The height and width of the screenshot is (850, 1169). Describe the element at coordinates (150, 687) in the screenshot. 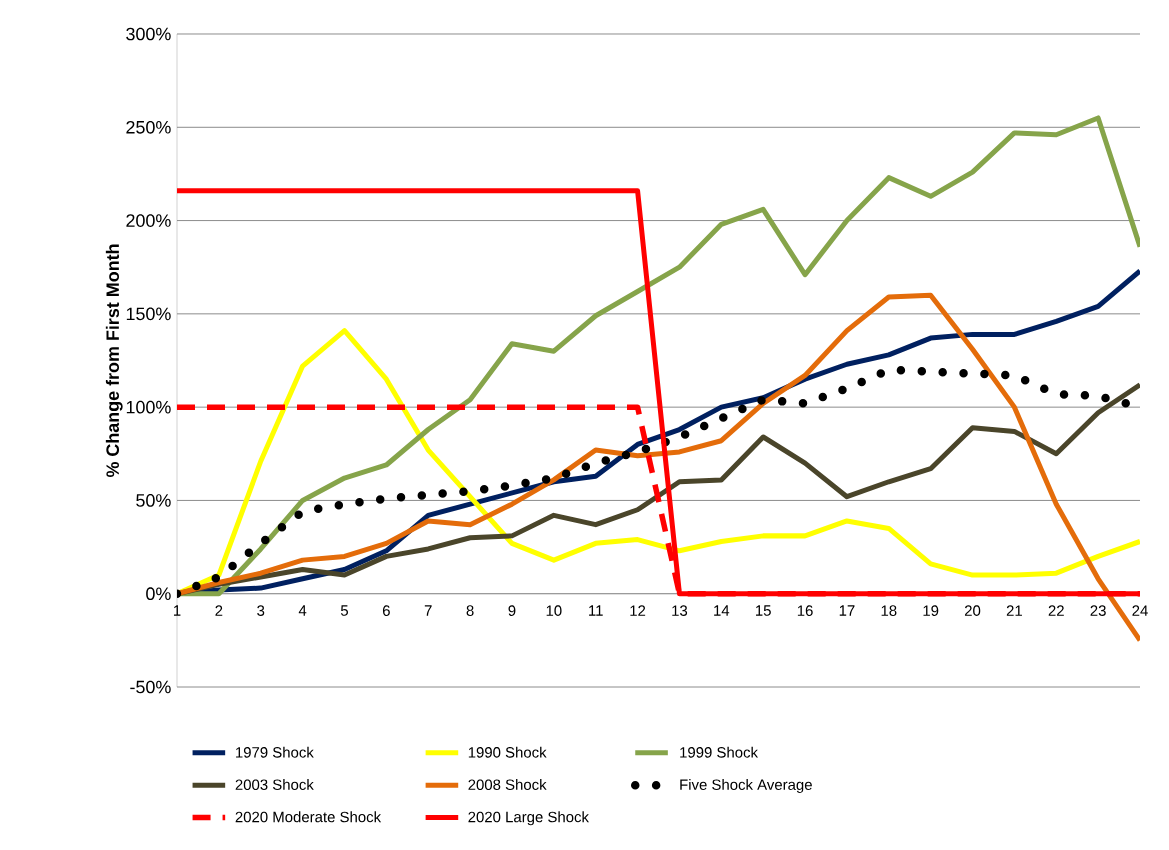

I see `y-tick-label: -50%` at that location.